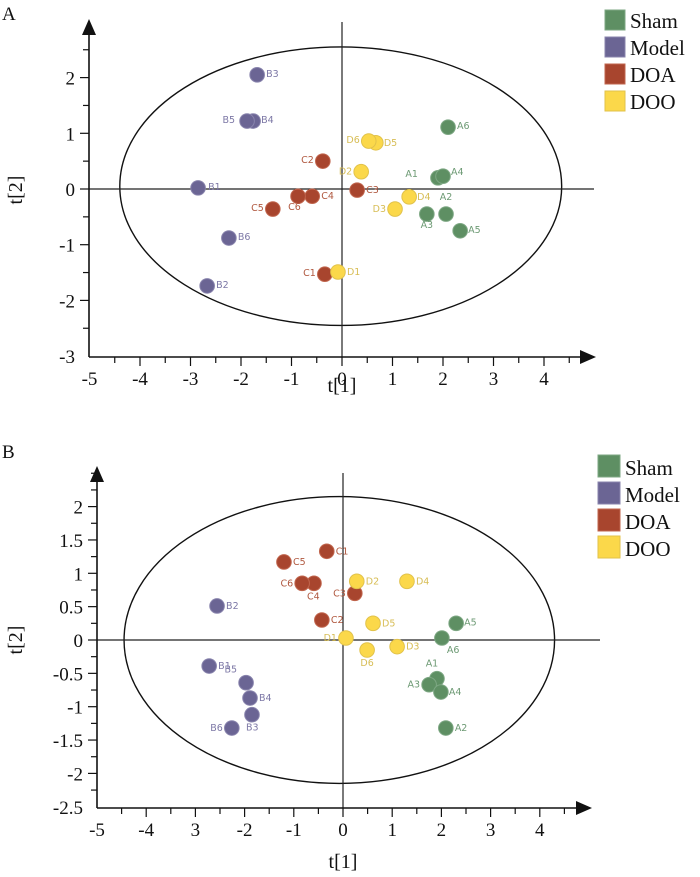 Image resolution: width=700 pixels, height=877 pixels. I want to click on data-point-a3, so click(427, 214).